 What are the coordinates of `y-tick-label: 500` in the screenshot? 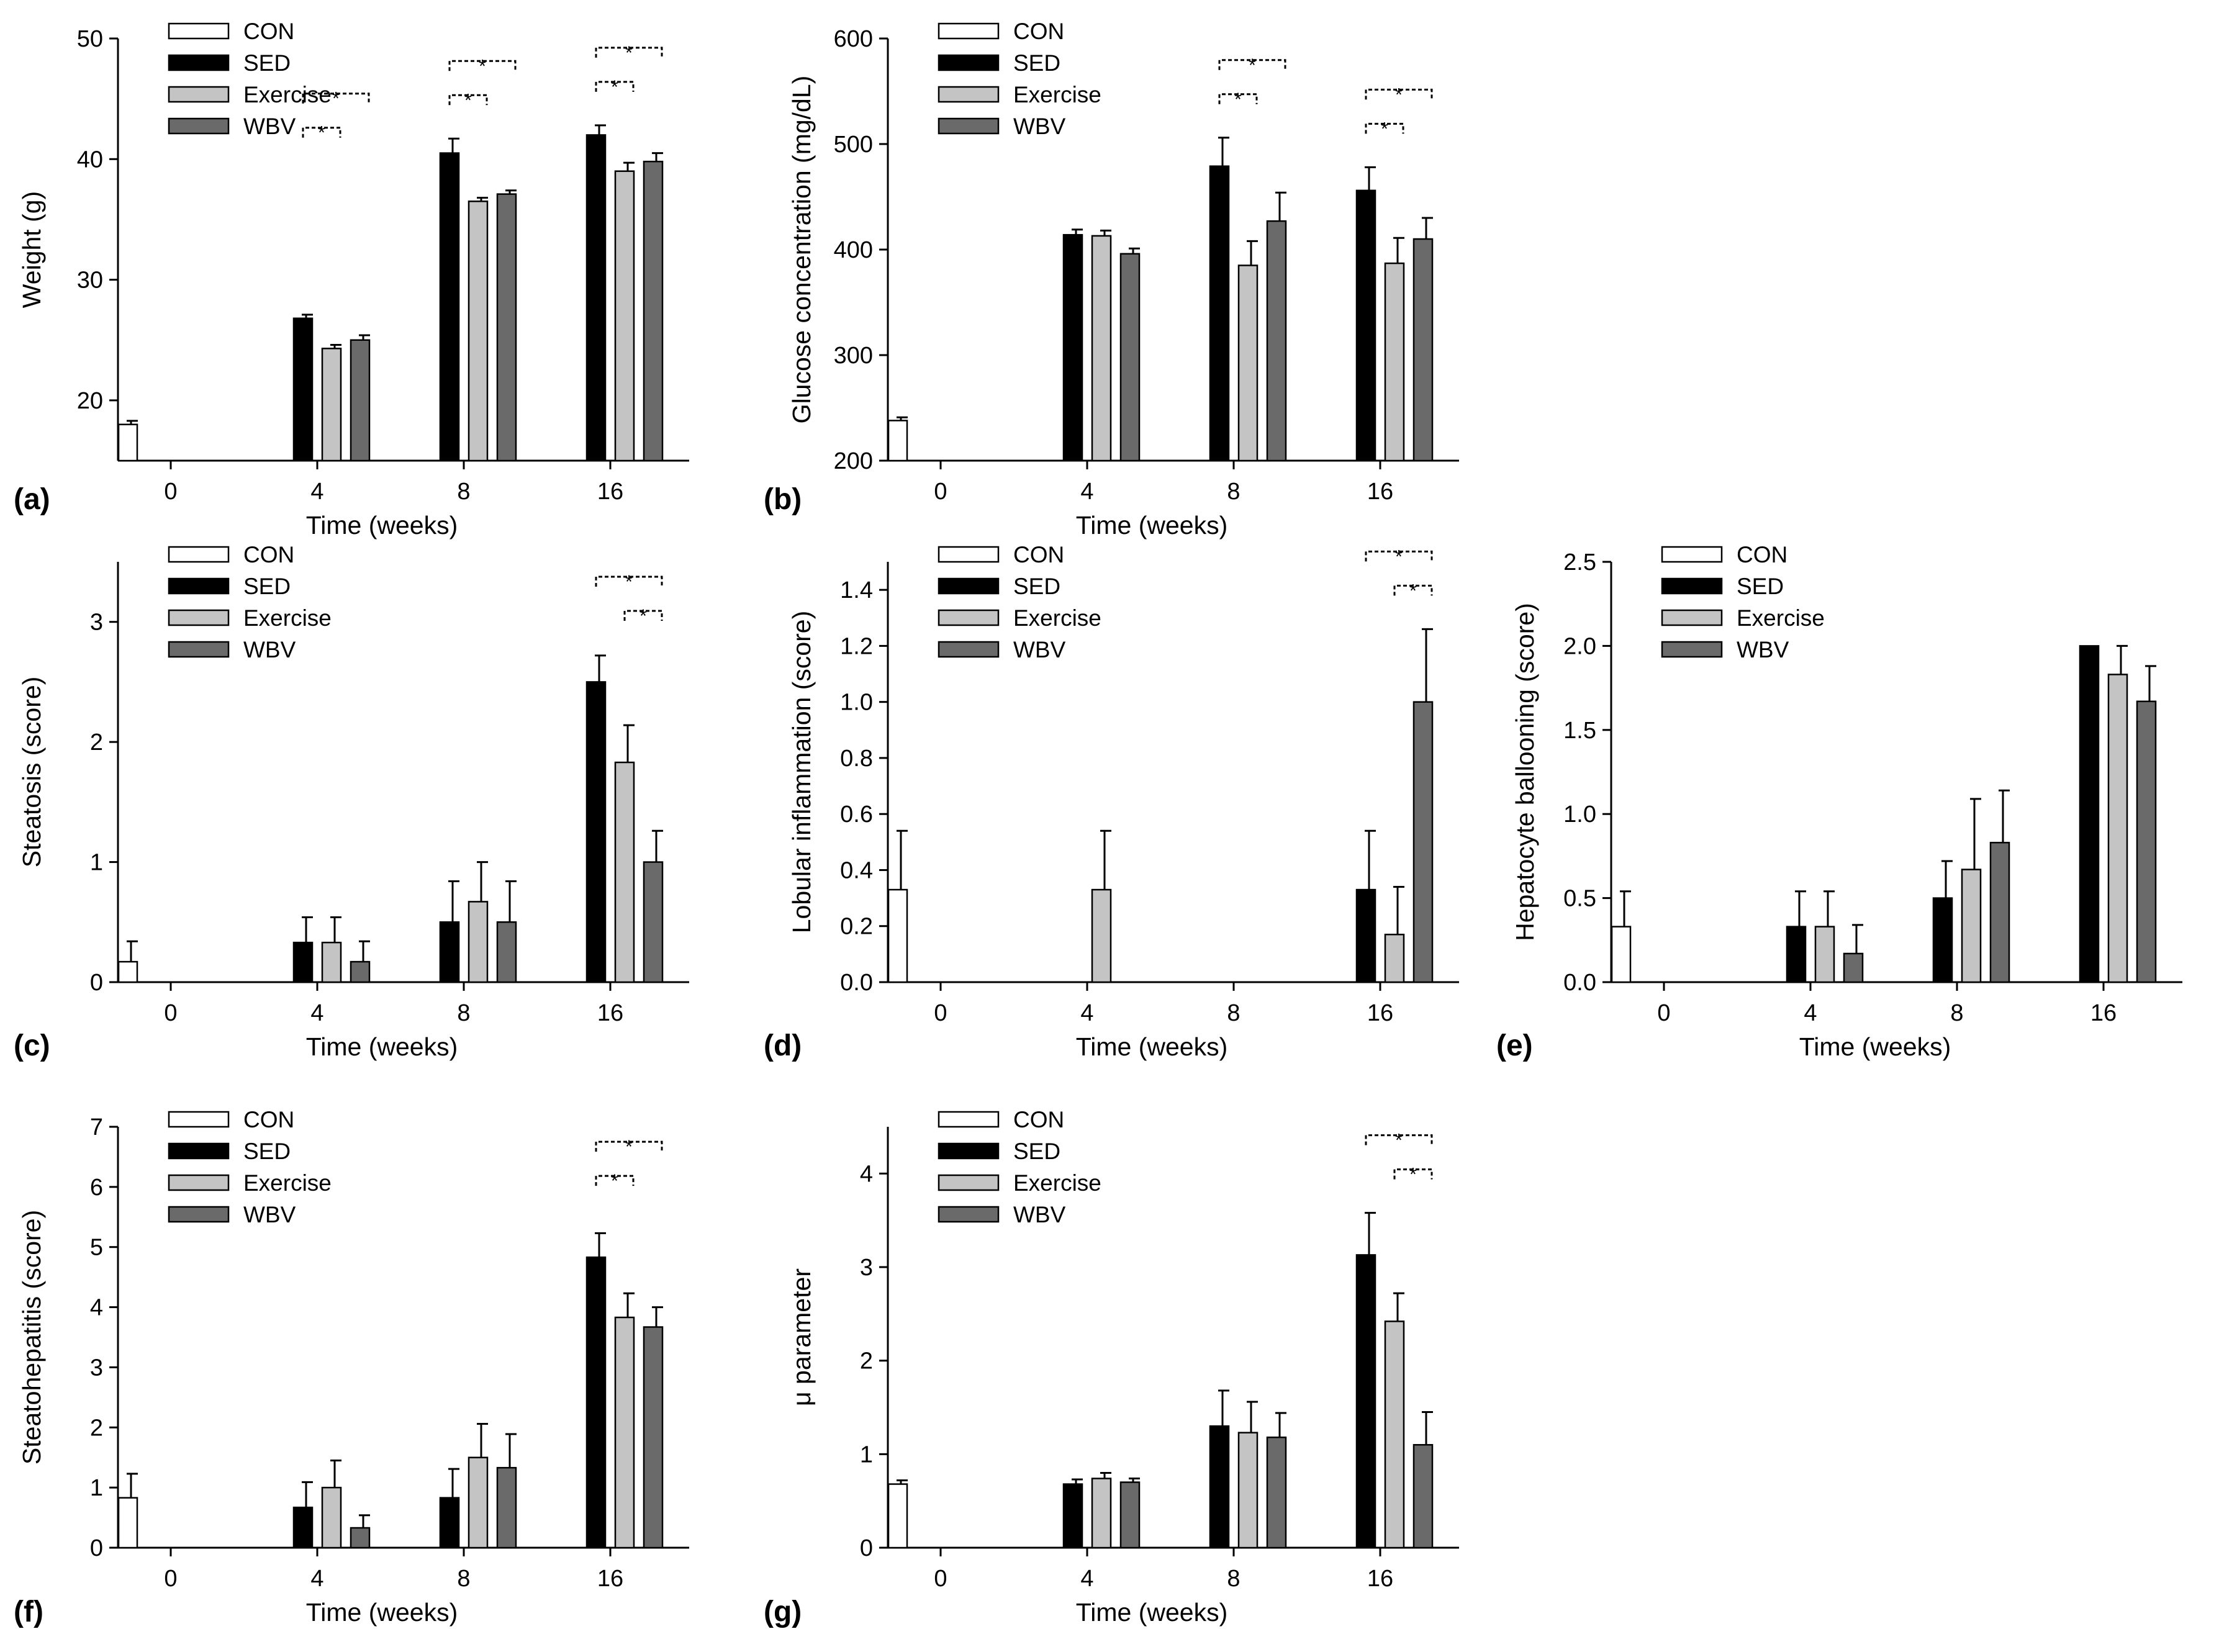 It's located at (854, 145).